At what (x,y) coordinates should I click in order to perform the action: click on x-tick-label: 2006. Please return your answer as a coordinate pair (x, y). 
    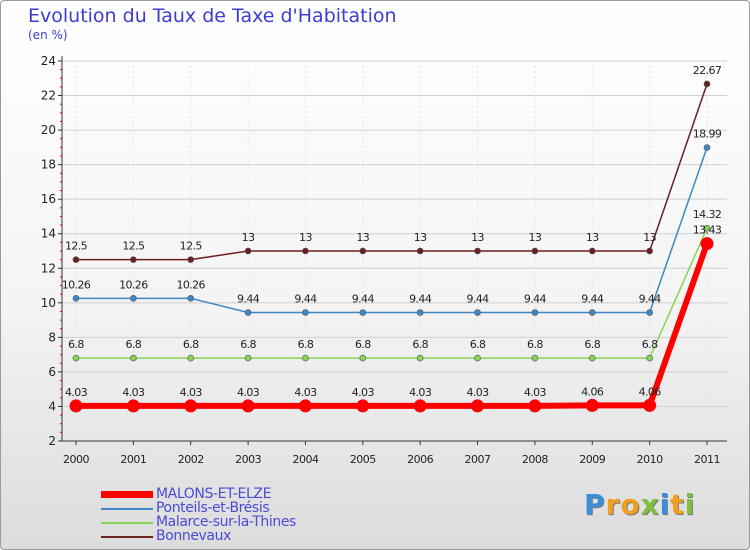
    Looking at the image, I should click on (420, 459).